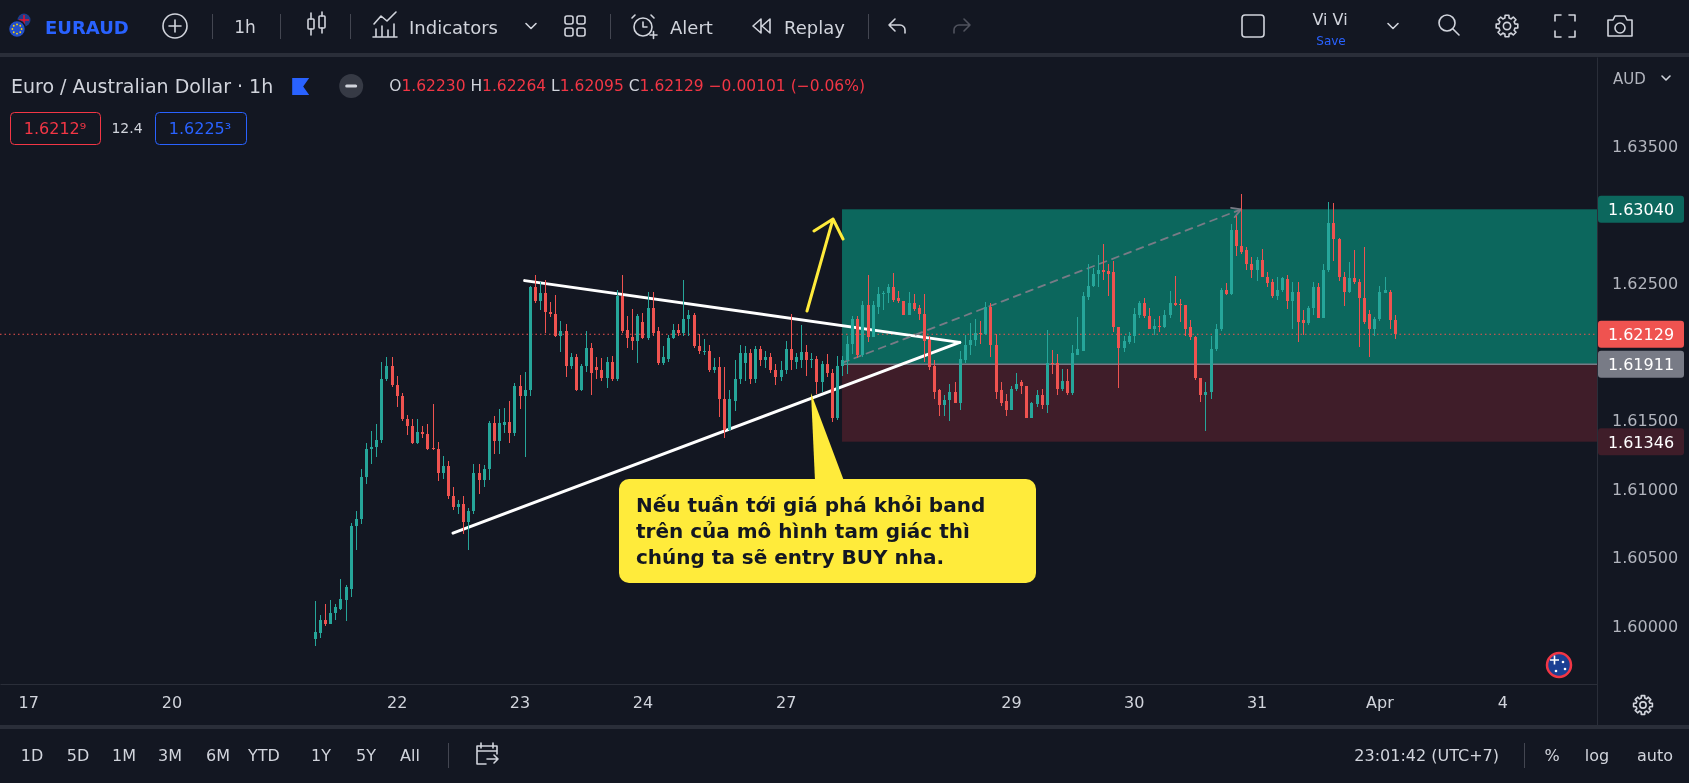  Describe the element at coordinates (321, 755) in the screenshot. I see `text: 1Y` at that location.